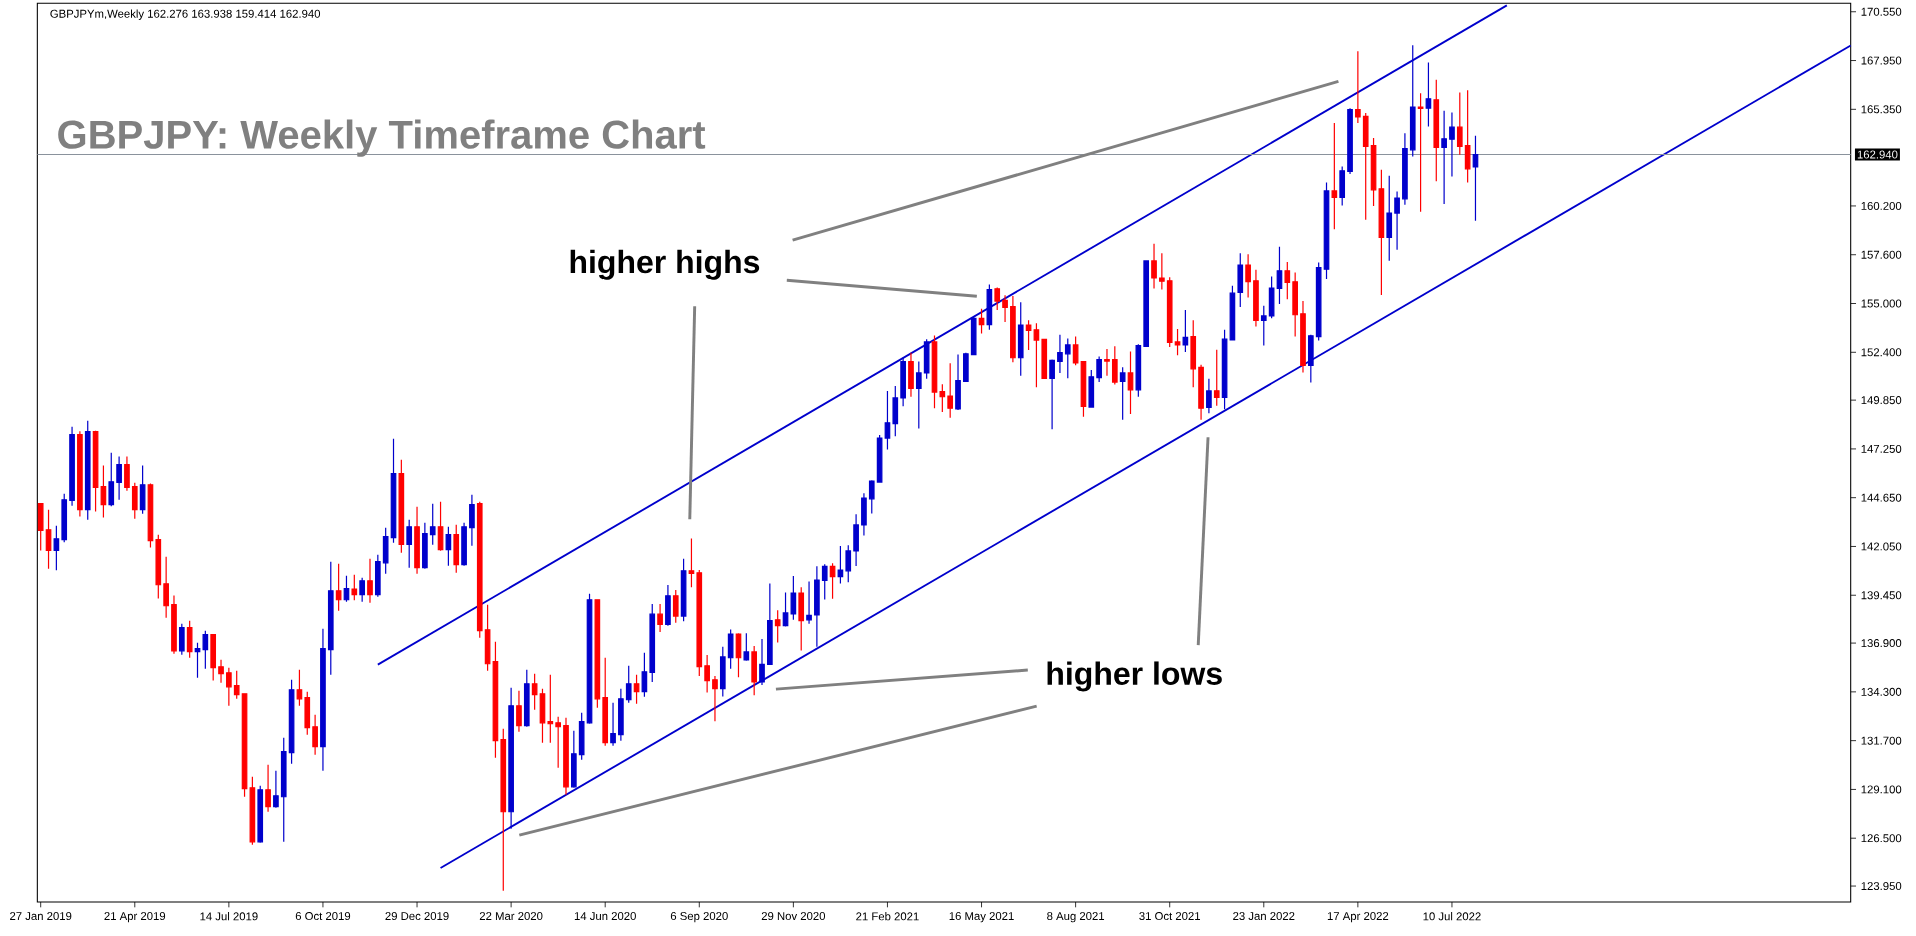  Describe the element at coordinates (185, 14) in the screenshot. I see `annotation: GBPJPYm,Weekly 162.276 163.938 159.414 162.940` at that location.